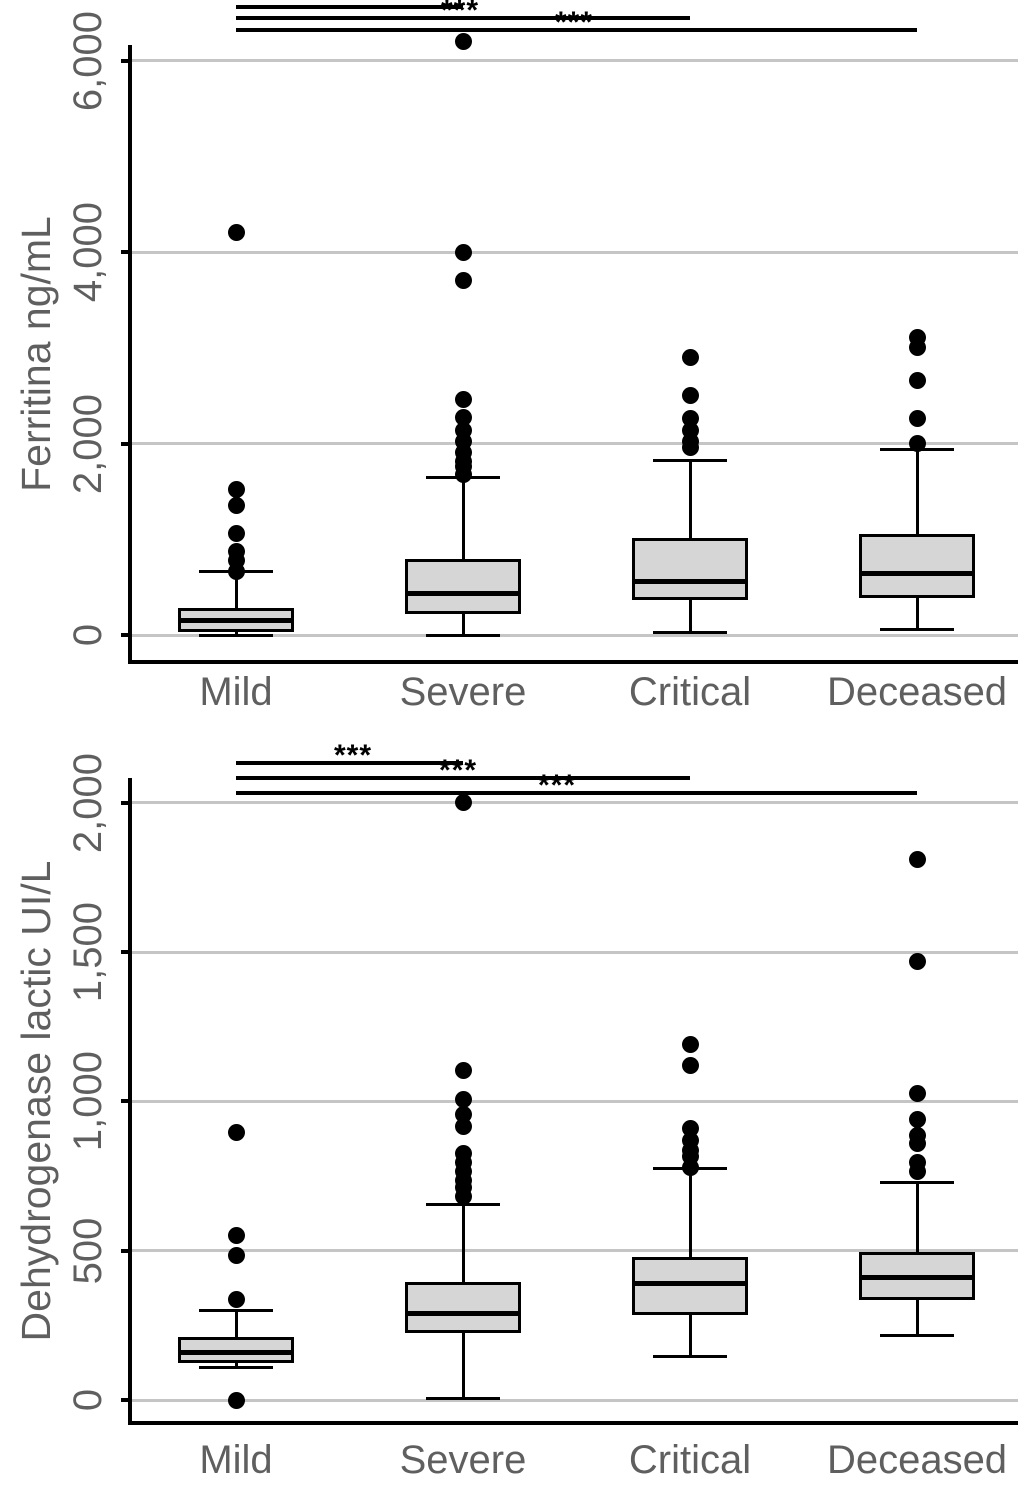 The image size is (1024, 1490). I want to click on boxplot-box-deceased, so click(917, 566).